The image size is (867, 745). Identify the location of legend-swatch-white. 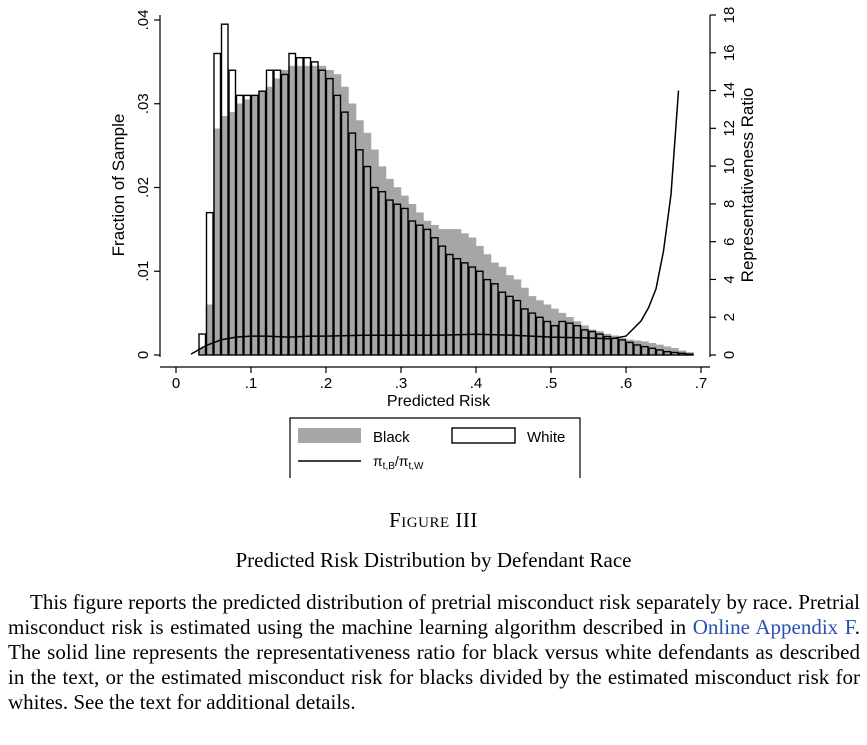
(483, 435).